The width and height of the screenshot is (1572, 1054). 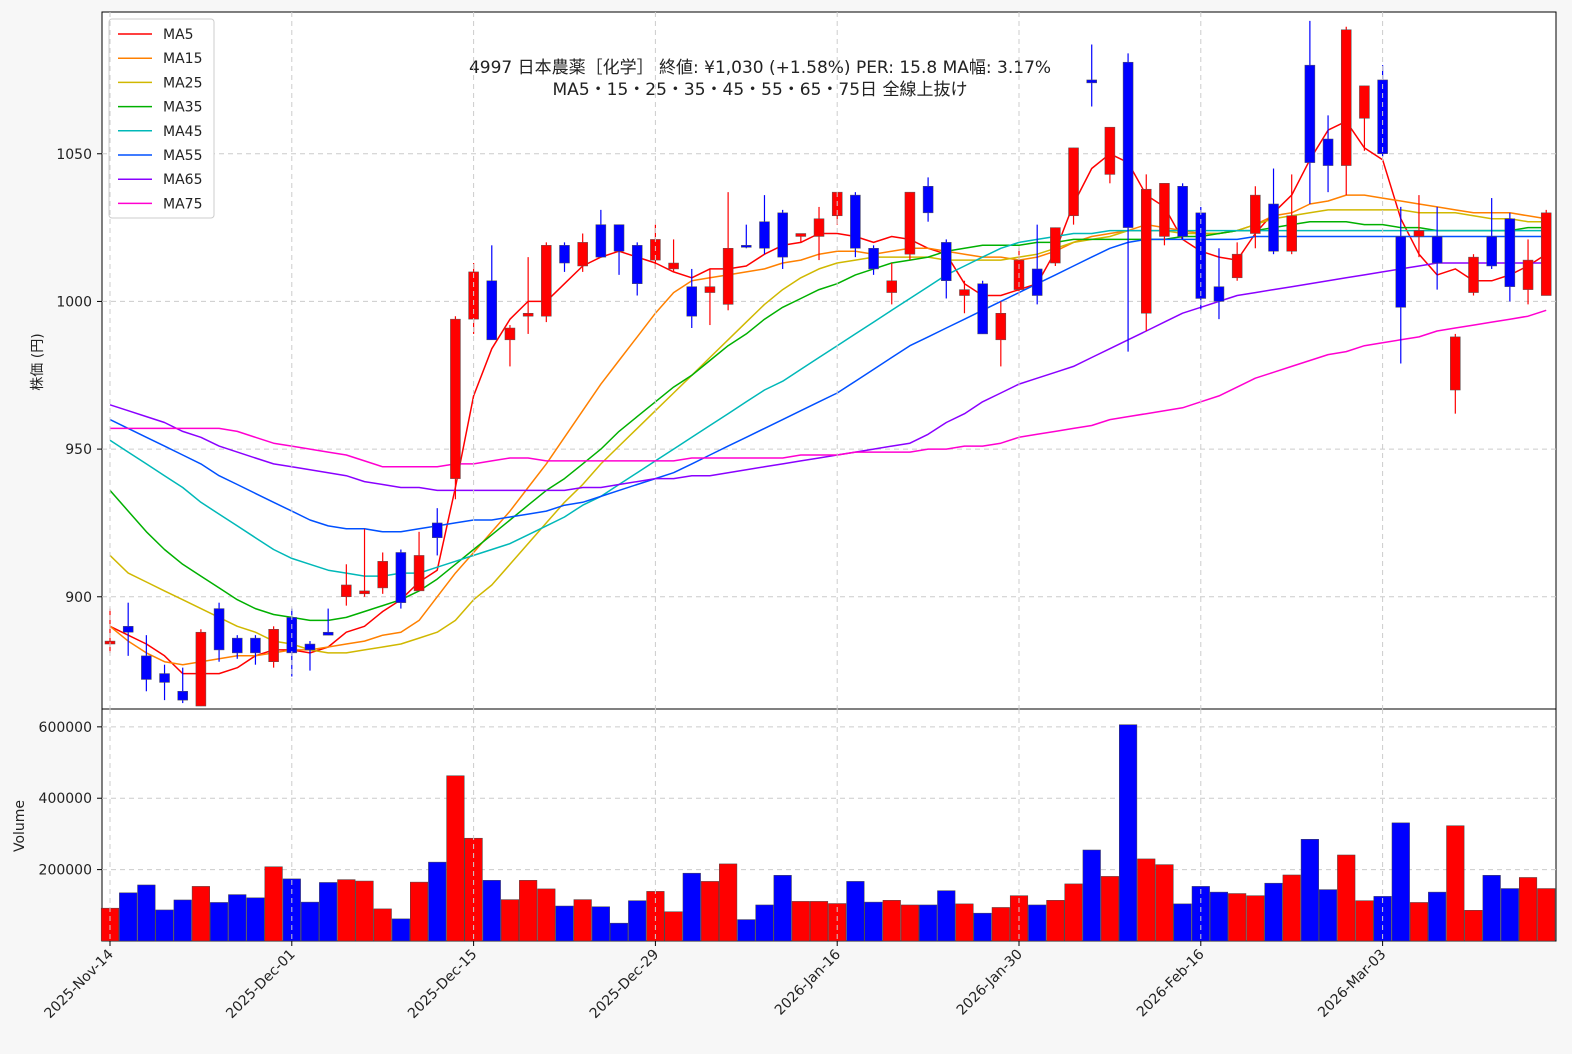 What do you see at coordinates (182, 83) in the screenshot?
I see `legend-label: MA25` at bounding box center [182, 83].